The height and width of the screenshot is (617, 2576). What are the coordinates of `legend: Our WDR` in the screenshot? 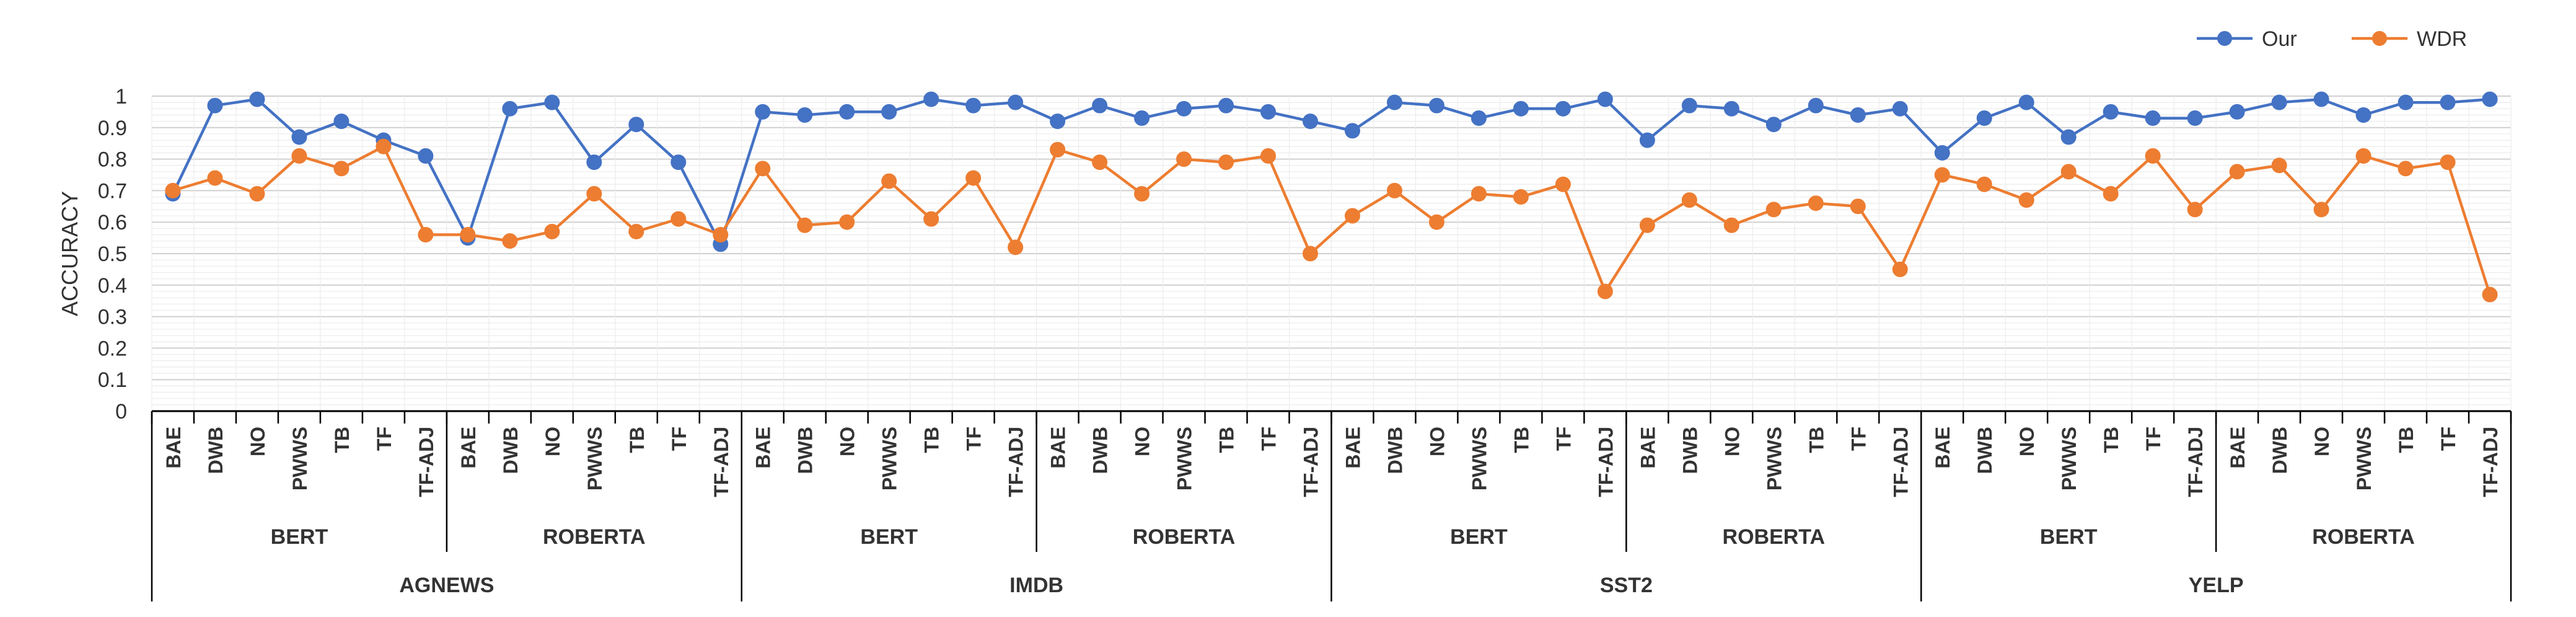 It's located at (2332, 39).